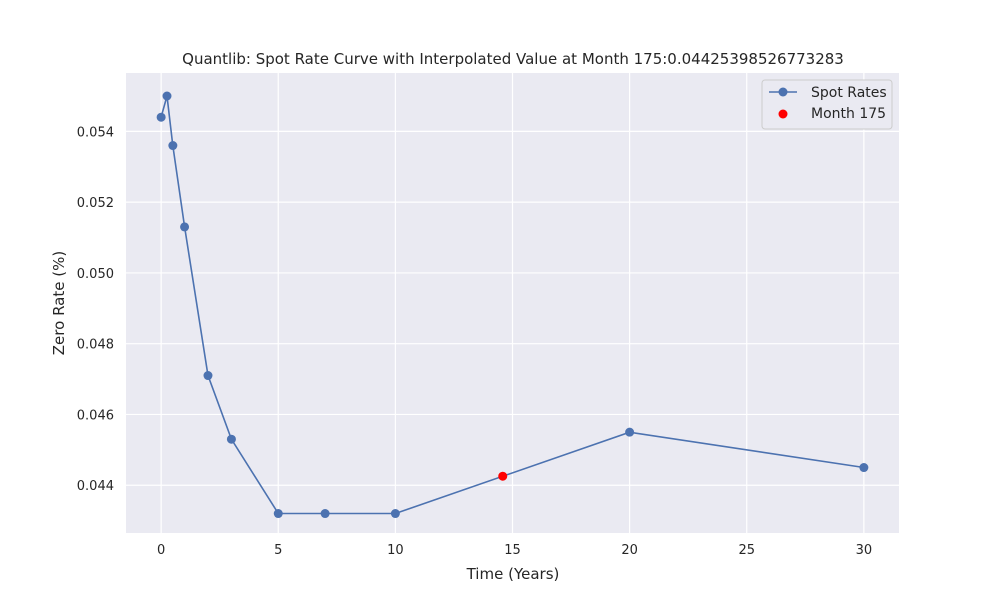 This screenshot has width=1000, height=600. Describe the element at coordinates (864, 550) in the screenshot. I see `x-tick-label: 30` at that location.